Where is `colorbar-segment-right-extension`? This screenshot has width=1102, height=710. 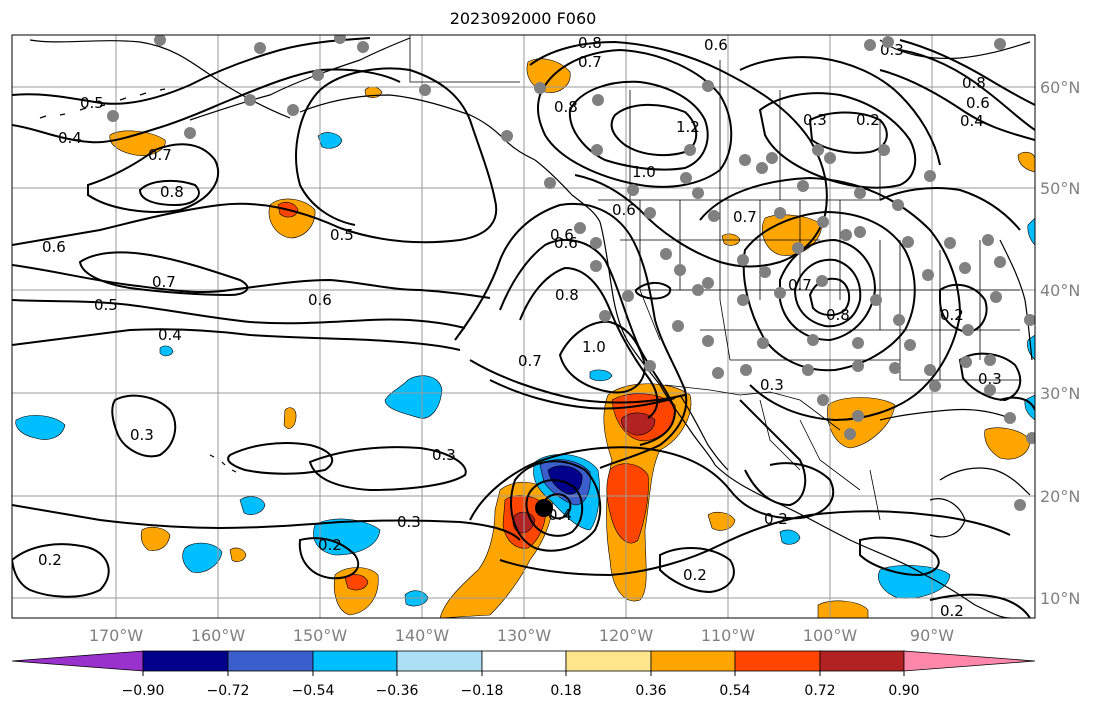
colorbar-segment-right-extension is located at coordinates (969, 661).